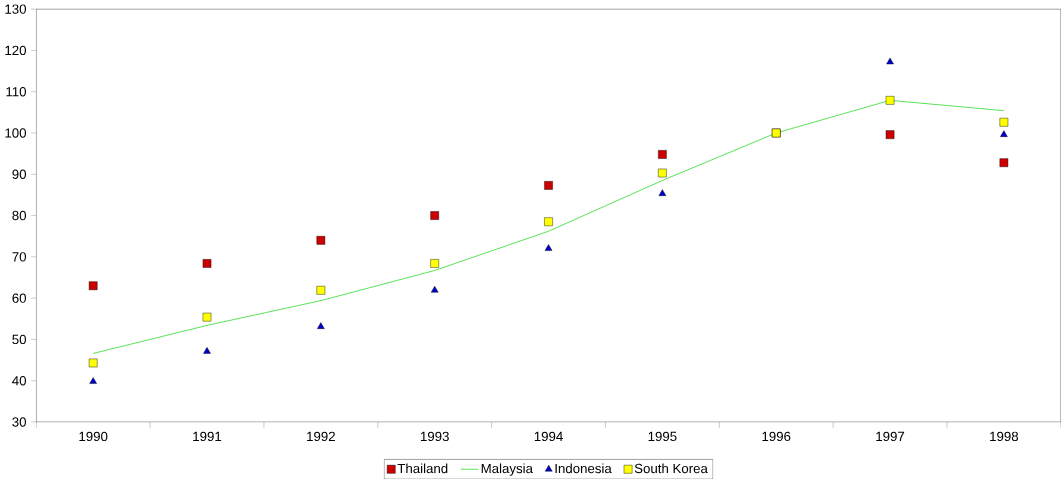  Describe the element at coordinates (93, 436) in the screenshot. I see `x-tick-label: 1990` at that location.